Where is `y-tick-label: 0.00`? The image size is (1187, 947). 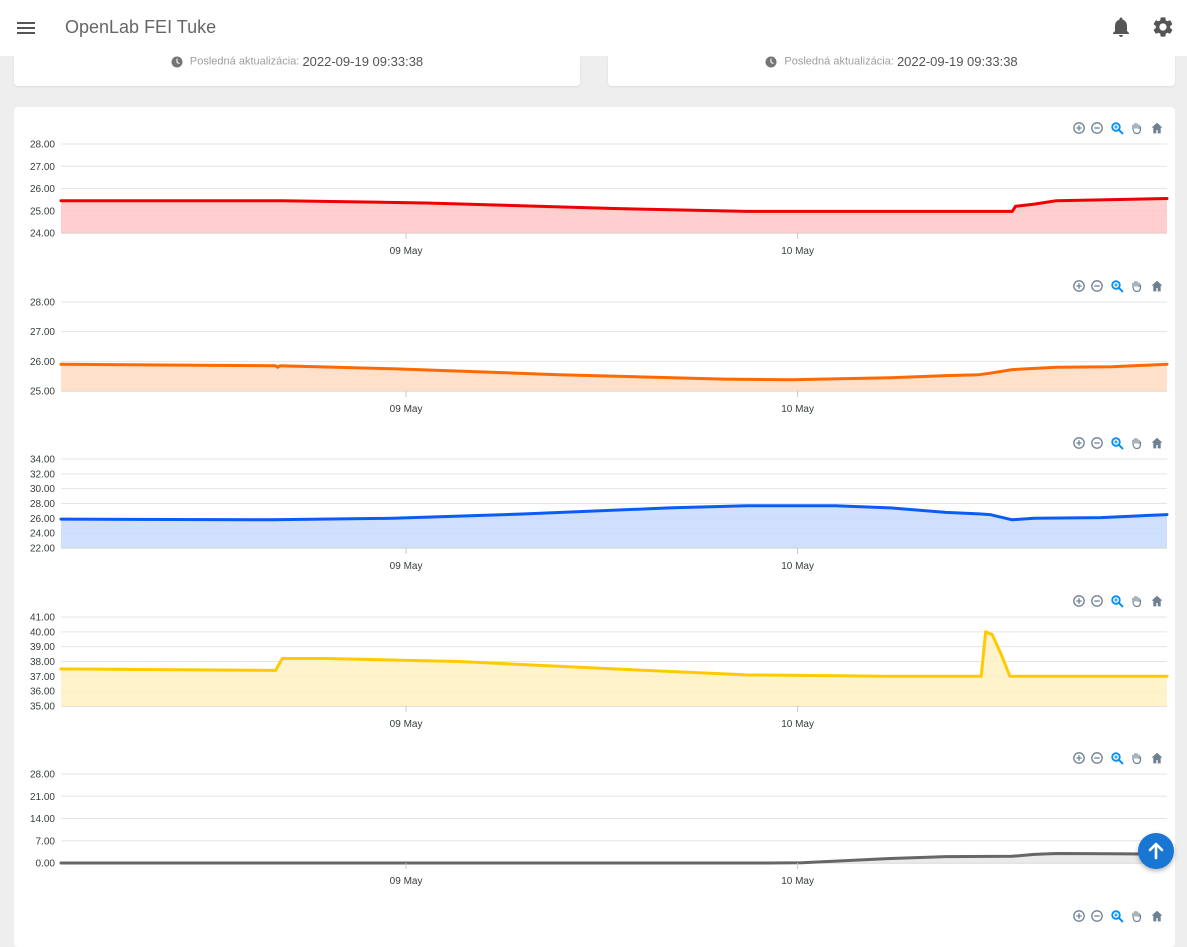 y-tick-label: 0.00 is located at coordinates (46, 864).